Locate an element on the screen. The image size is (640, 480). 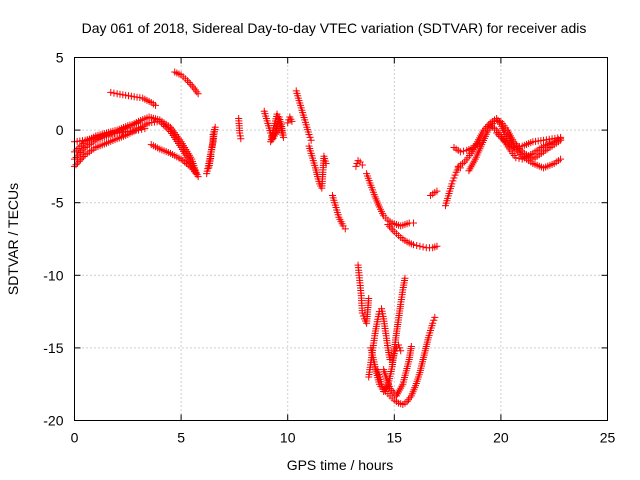
y-tick-label: 5 is located at coordinates (60, 58).